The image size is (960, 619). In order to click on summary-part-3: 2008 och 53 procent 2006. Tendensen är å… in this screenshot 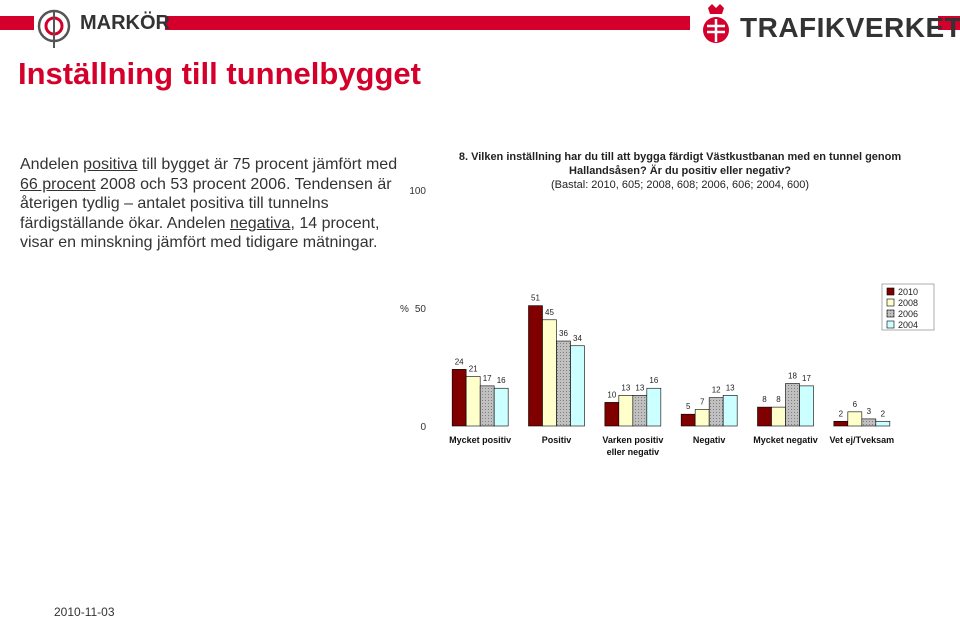, I will do `click(206, 203)`.